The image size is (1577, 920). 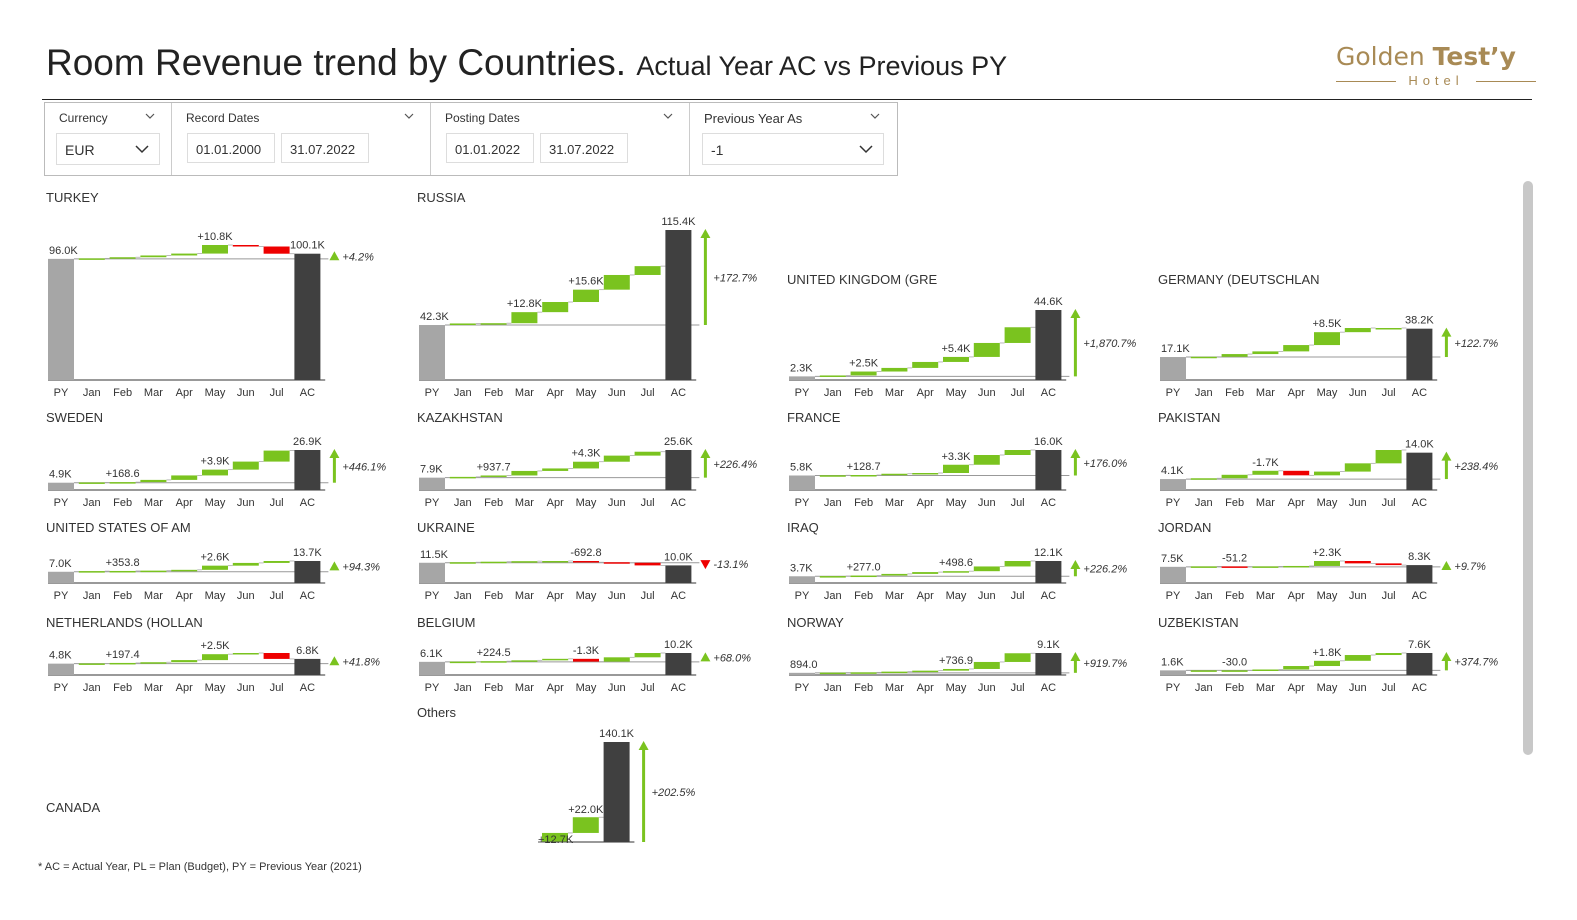 I want to click on variance-label: +1,870.7%, so click(x=1109, y=344).